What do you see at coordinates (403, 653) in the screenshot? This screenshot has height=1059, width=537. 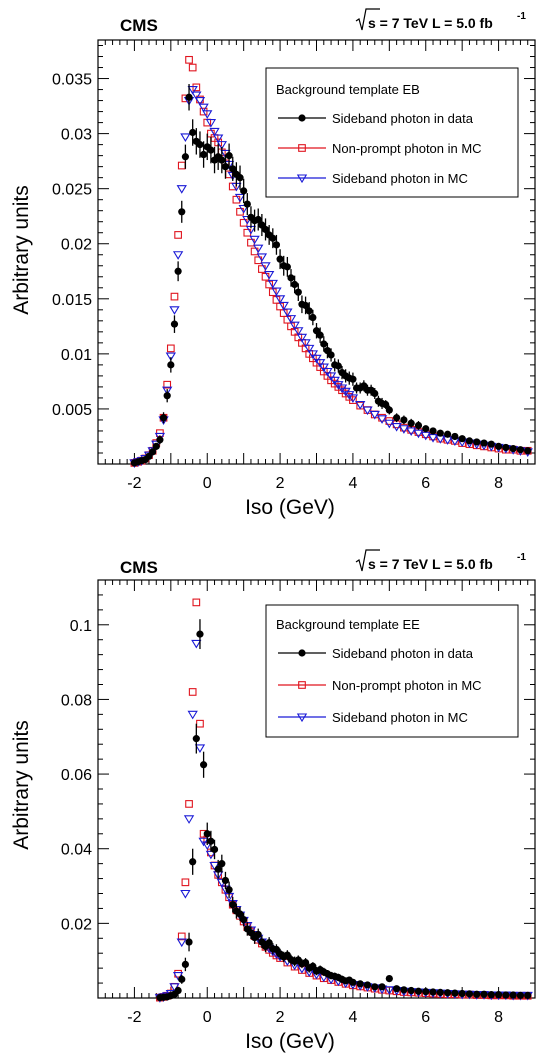 I see `legend-label-sideband-photon-in-data: Sideband photon in data` at bounding box center [403, 653].